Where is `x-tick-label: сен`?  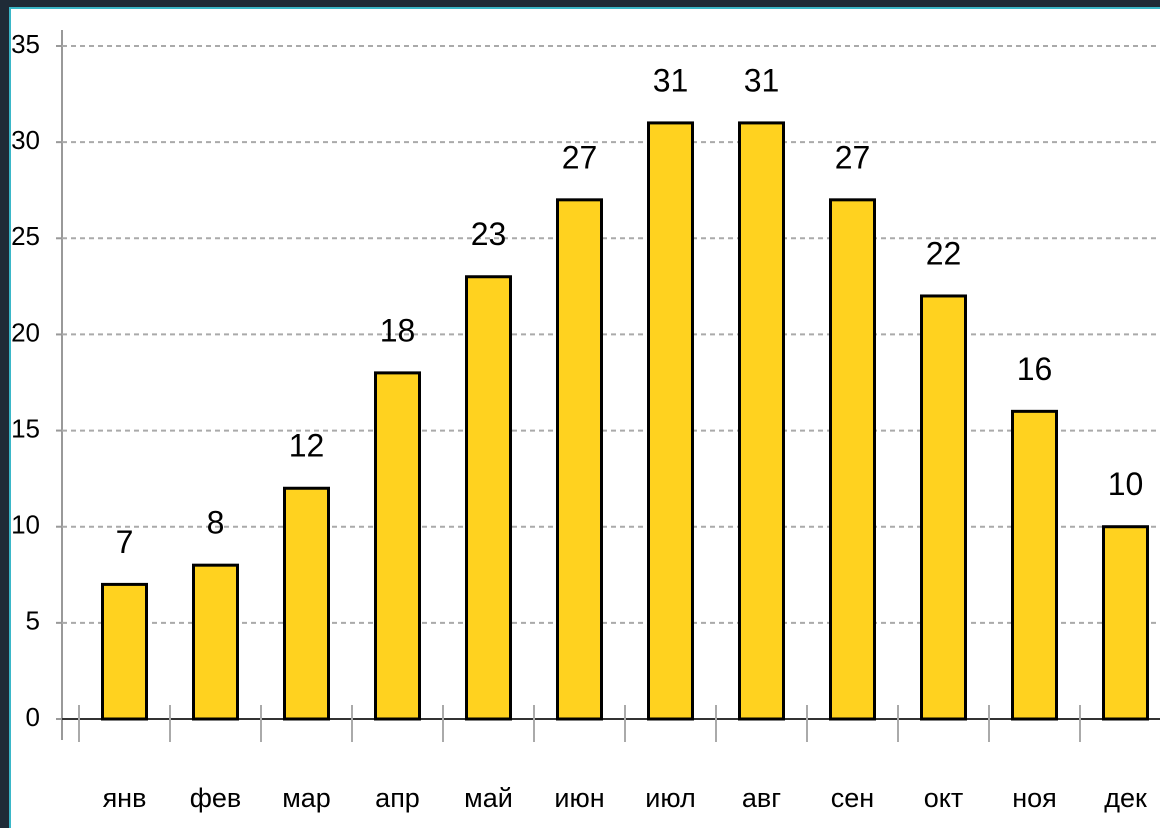
x-tick-label: сен is located at coordinates (852, 798).